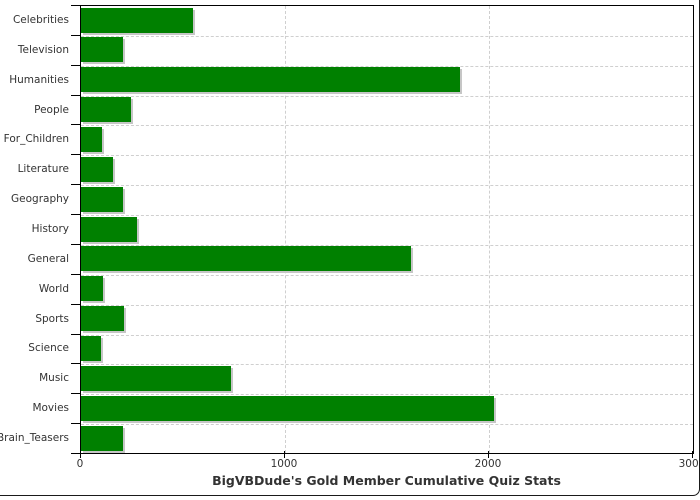 The image size is (700, 500). Describe the element at coordinates (50, 228) in the screenshot. I see `category-label: History` at that location.